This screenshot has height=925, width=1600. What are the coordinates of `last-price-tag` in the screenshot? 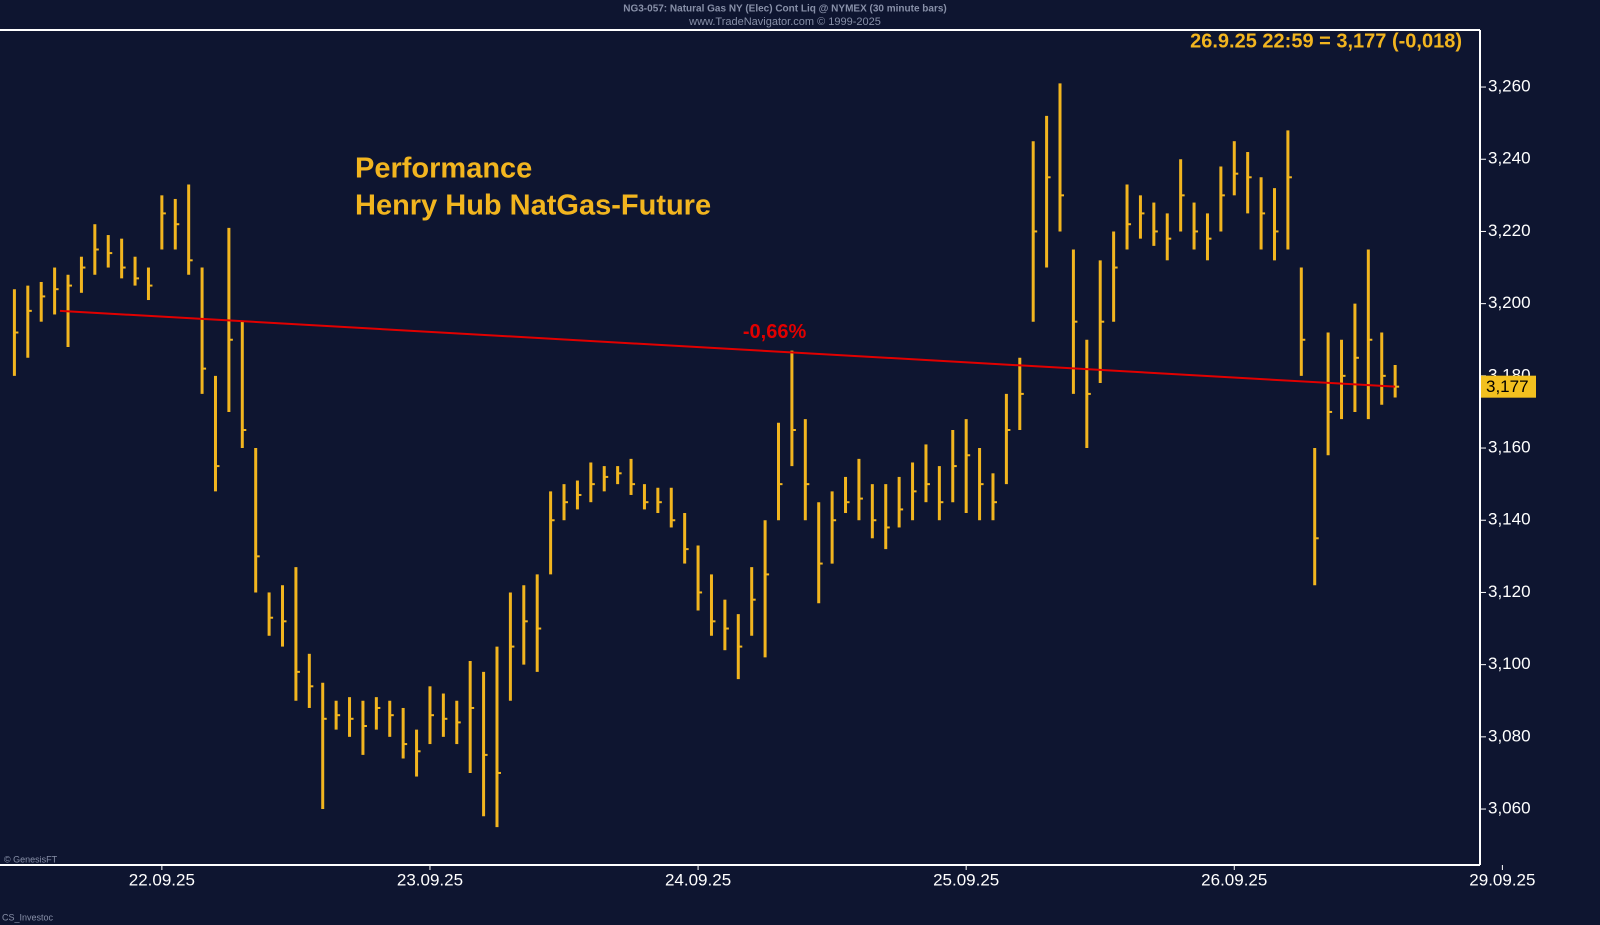 It's located at (1508, 386).